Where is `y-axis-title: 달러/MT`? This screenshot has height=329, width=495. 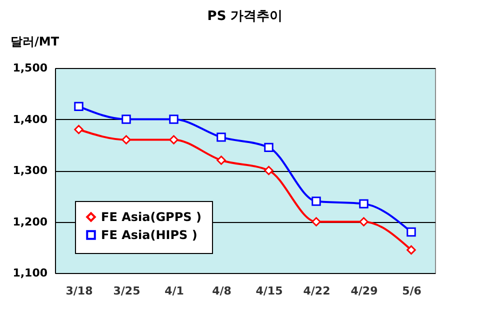 y-axis-title: 달러/MT is located at coordinates (35, 41).